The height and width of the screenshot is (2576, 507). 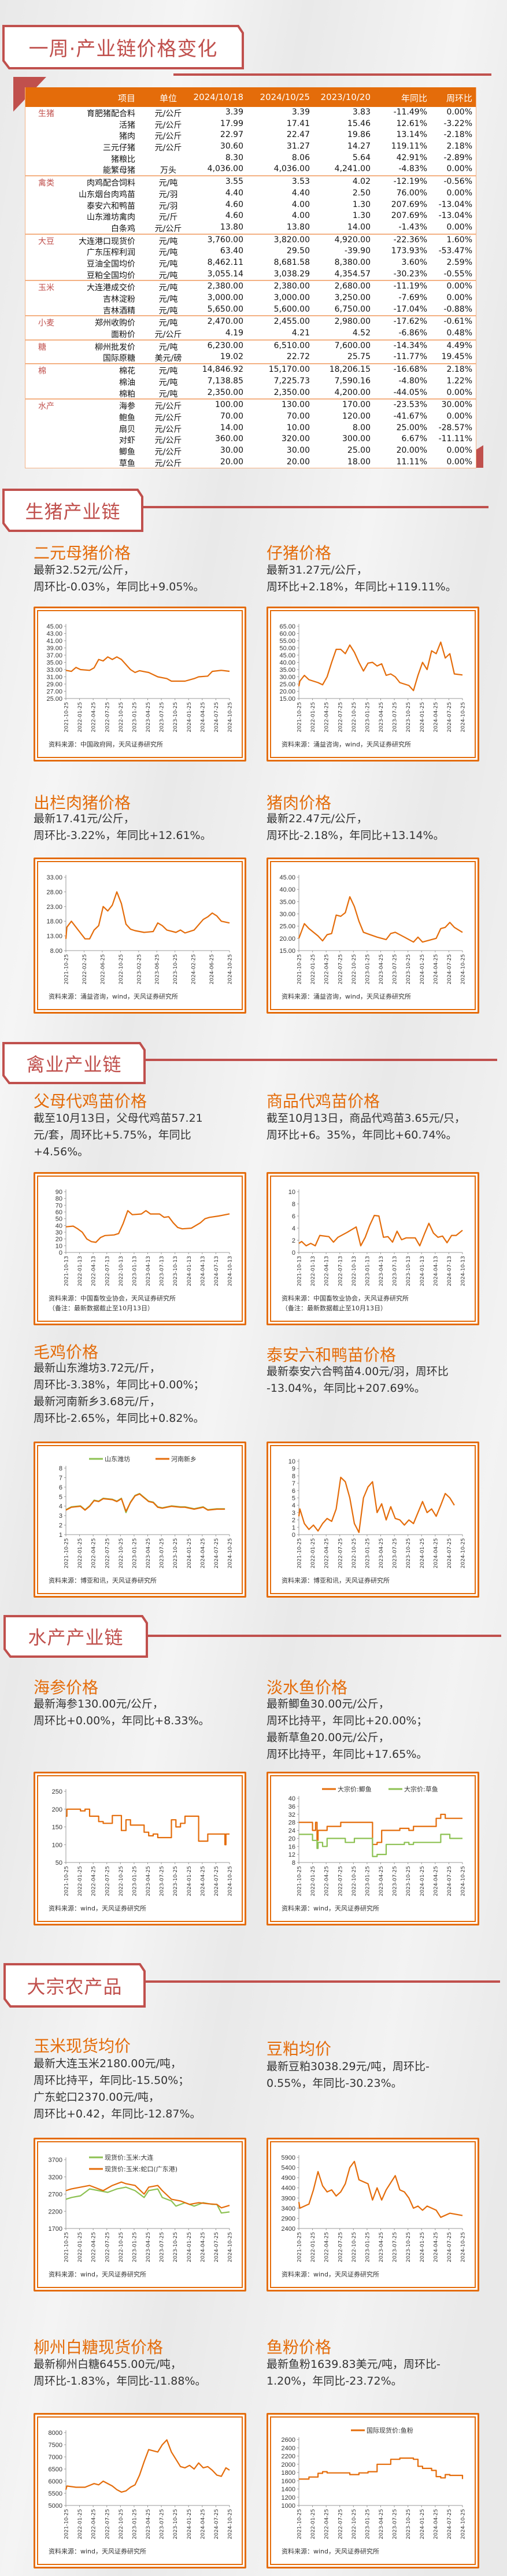 I want to click on y-tick-label: 250, so click(x=57, y=1791).